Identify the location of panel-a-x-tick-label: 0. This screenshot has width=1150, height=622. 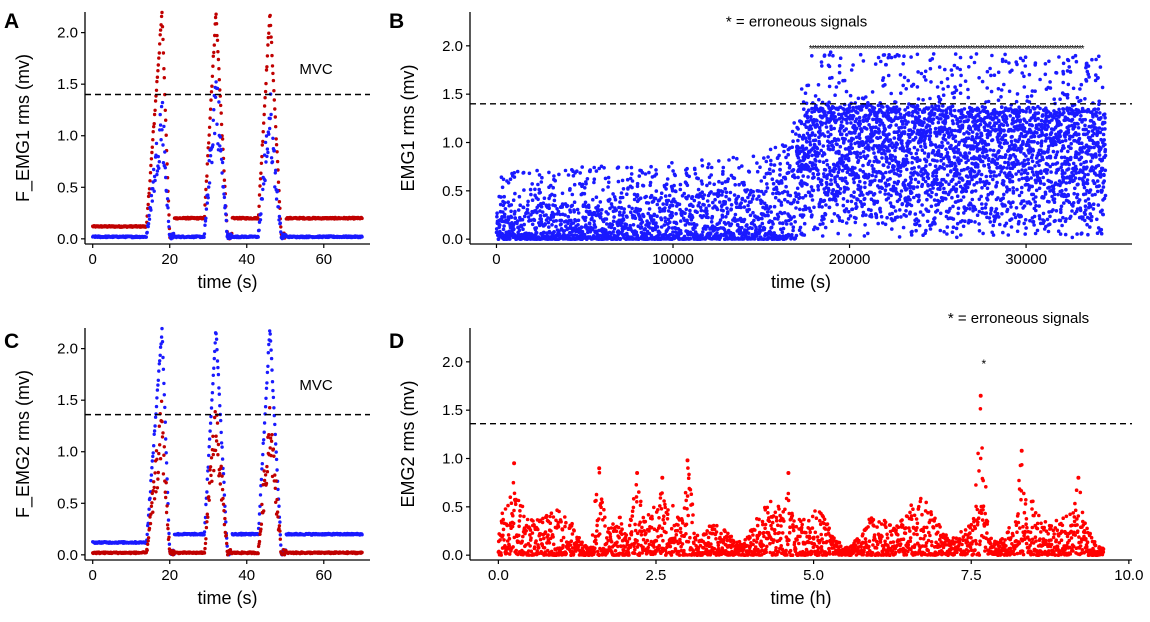
(93, 259).